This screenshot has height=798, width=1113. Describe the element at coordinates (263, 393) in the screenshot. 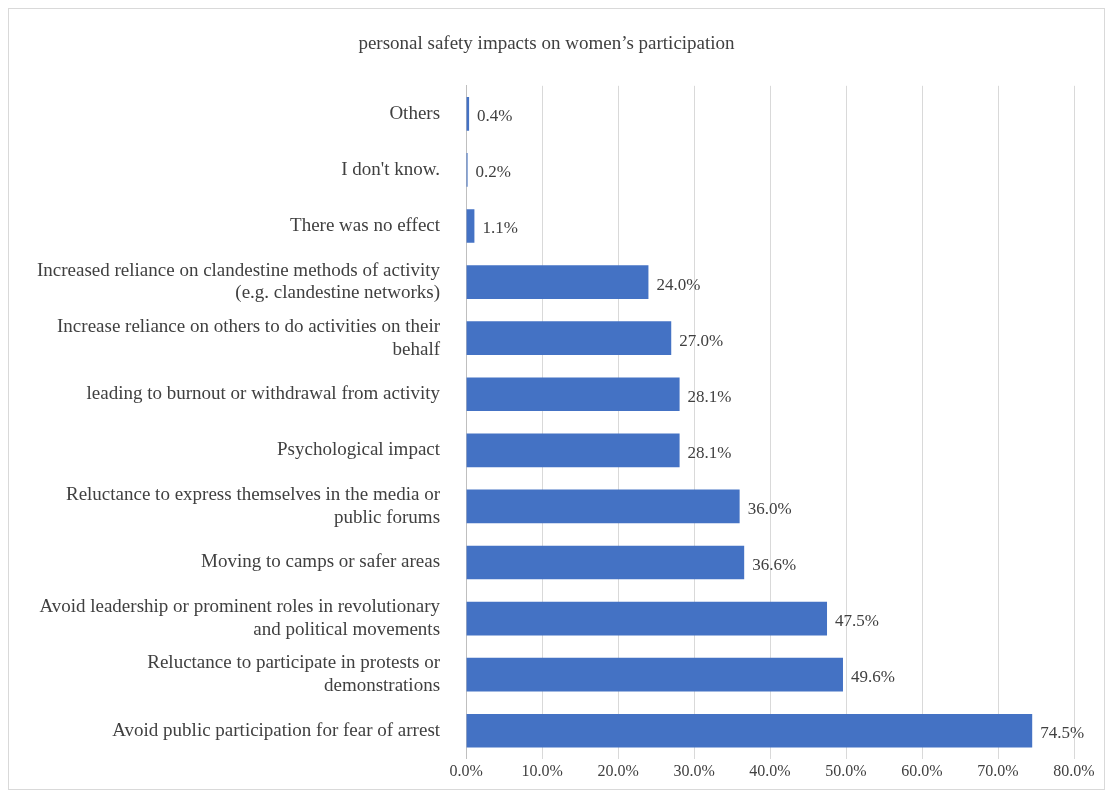

I see `y-tick-label: leading to burnout or withdrawal from activity` at that location.